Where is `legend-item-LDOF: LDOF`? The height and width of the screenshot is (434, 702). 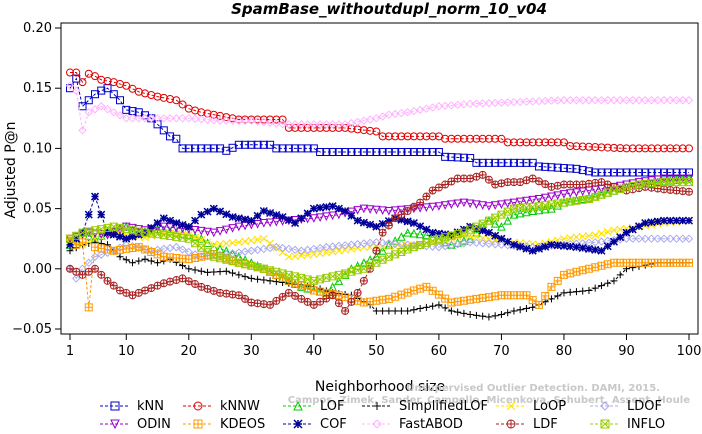
legend-item-LDOF: LDOF is located at coordinates (626, 406).